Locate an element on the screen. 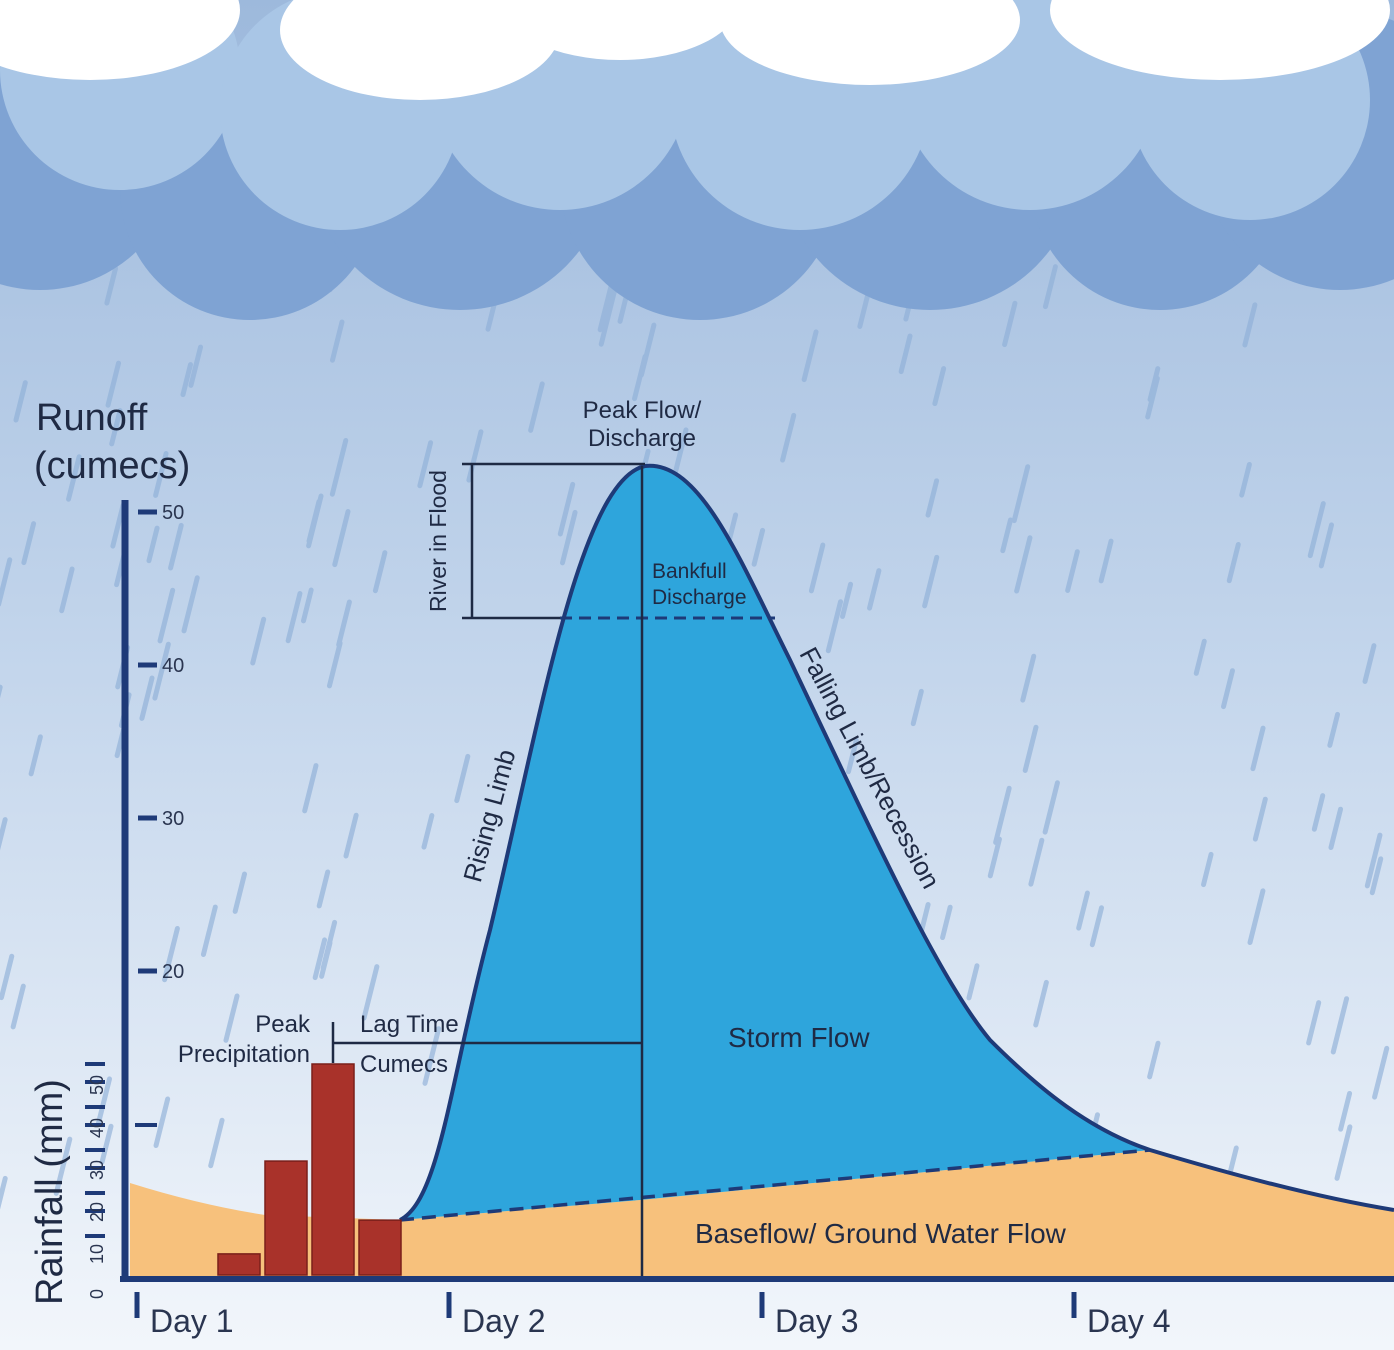 The height and width of the screenshot is (1350, 1394). rainfall-tick-30: 30 is located at coordinates (97, 1170).